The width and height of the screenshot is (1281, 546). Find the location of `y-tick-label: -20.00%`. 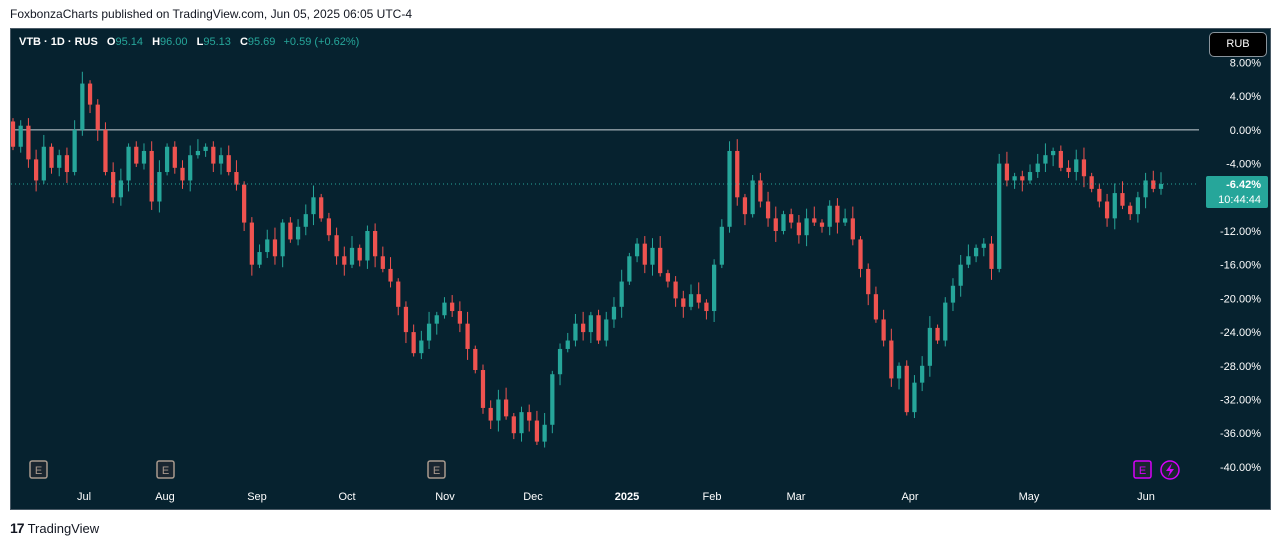

y-tick-label: -20.00% is located at coordinates (1240, 299).